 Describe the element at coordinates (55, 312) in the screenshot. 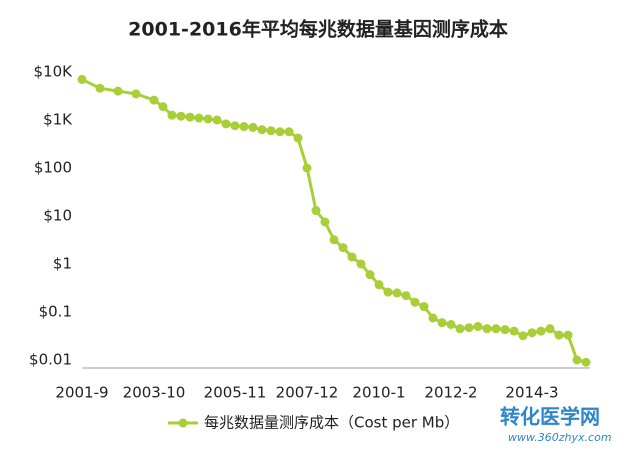

I see `y-tick-label: $0.1` at that location.